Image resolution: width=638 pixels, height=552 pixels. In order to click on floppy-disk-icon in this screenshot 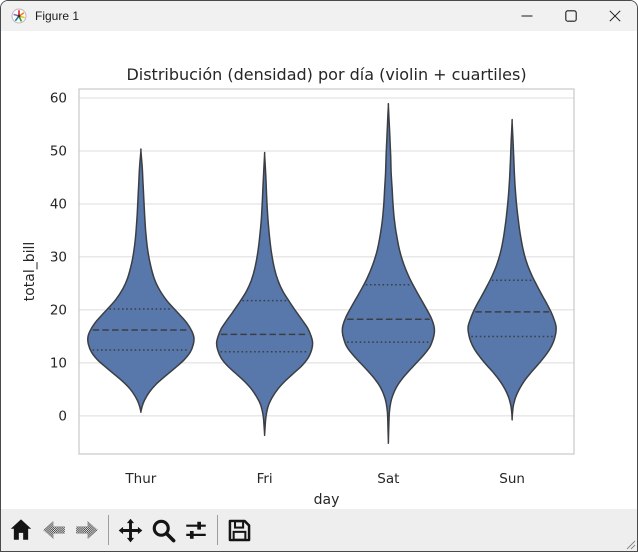, I will do `click(239, 530)`.